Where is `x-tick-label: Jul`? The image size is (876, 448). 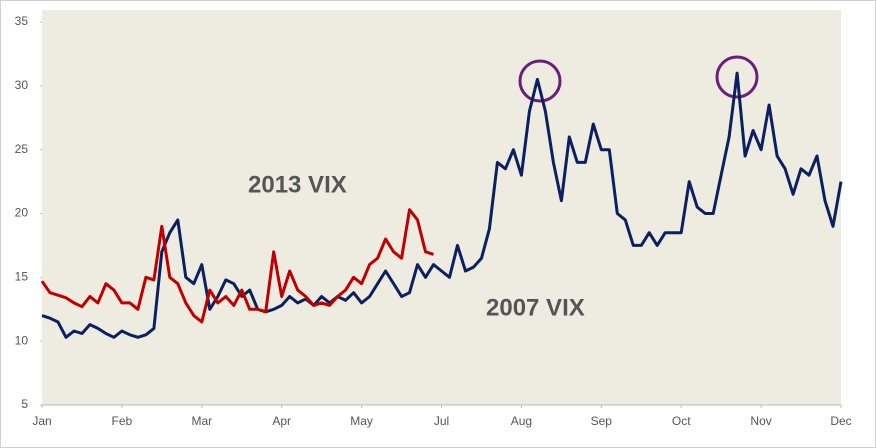
x-tick-label: Jul is located at coordinates (441, 421).